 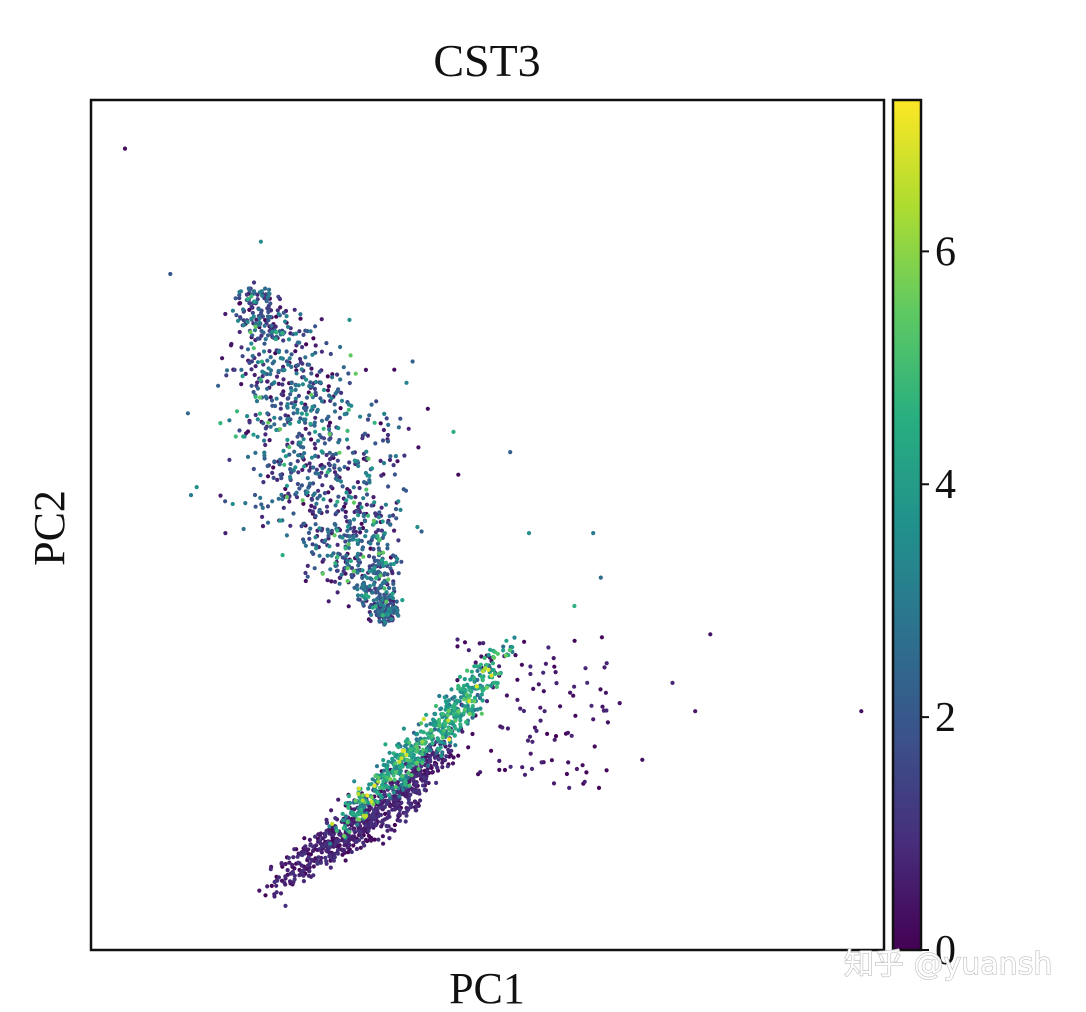 What do you see at coordinates (907, 525) in the screenshot?
I see `colorbar-frame` at bounding box center [907, 525].